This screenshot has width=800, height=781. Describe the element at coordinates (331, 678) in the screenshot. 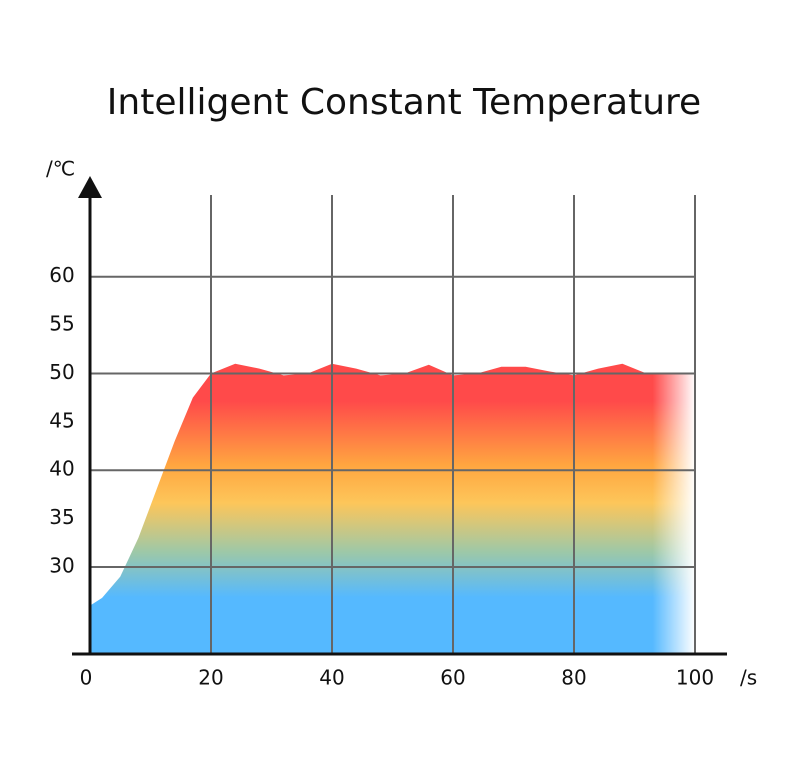

I see `x-tick-label: 40` at that location.